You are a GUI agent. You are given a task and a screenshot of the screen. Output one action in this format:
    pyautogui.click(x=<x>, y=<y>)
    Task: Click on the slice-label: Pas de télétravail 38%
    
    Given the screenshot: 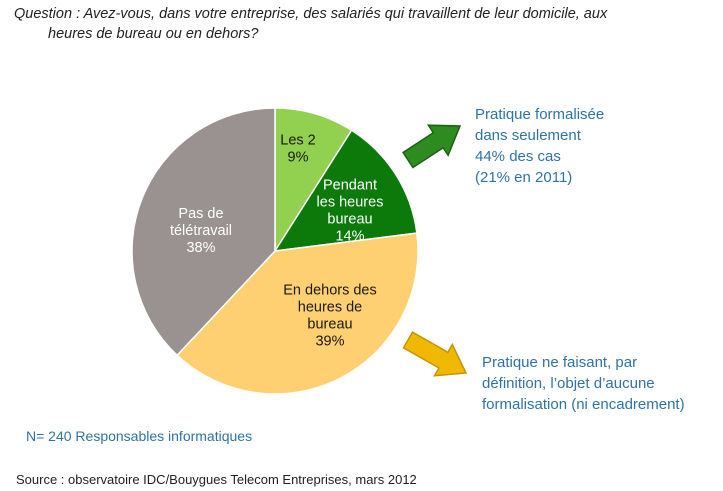 What is the action you would take?
    pyautogui.click(x=201, y=231)
    